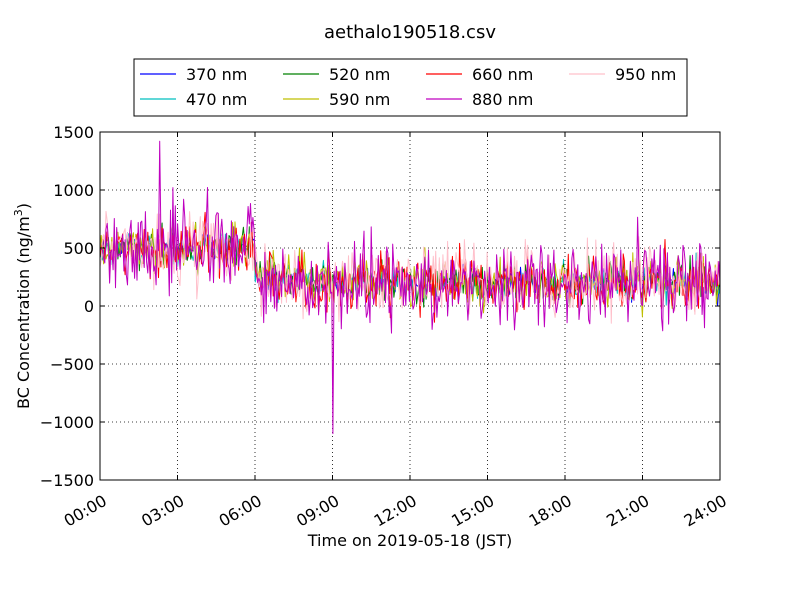 This screenshot has height=600, width=800. Describe the element at coordinates (410, 32) in the screenshot. I see `chart-title: aethalo190518.csv` at that location.